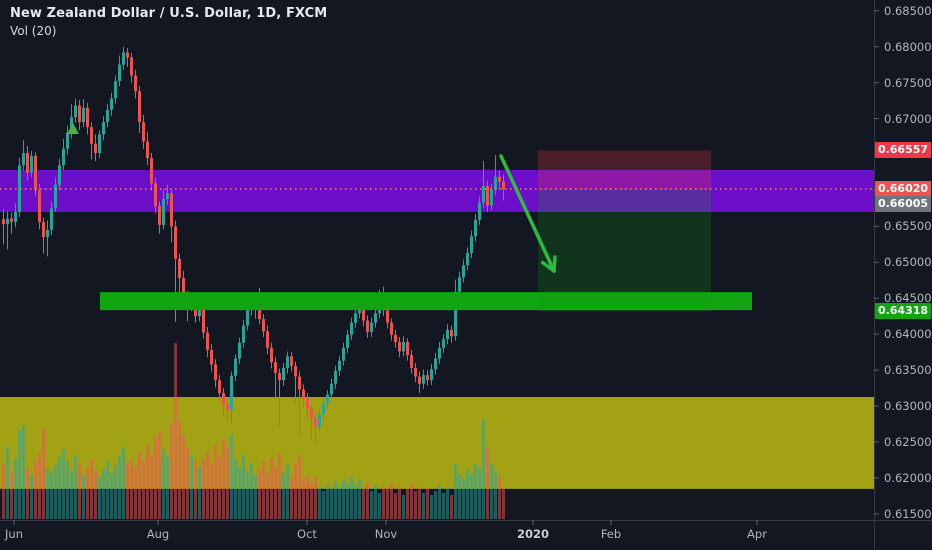  What do you see at coordinates (908, 10) in the screenshot?
I see `price-axis-label: 0.68500` at bounding box center [908, 10].